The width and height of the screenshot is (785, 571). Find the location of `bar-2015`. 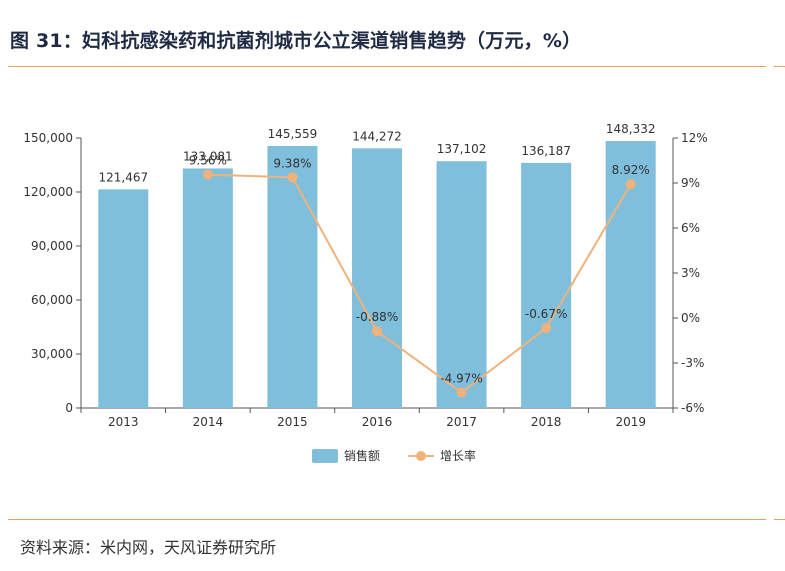

bar-2015 is located at coordinates (292, 276).